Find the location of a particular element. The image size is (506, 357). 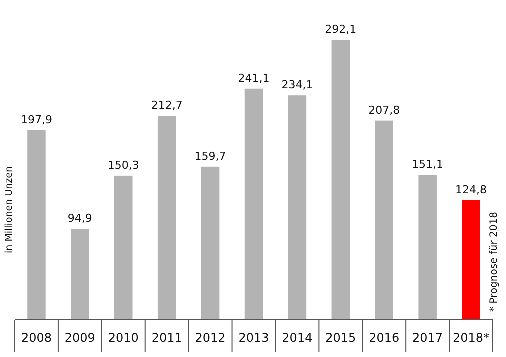

data-label: 234,1 is located at coordinates (298, 85).